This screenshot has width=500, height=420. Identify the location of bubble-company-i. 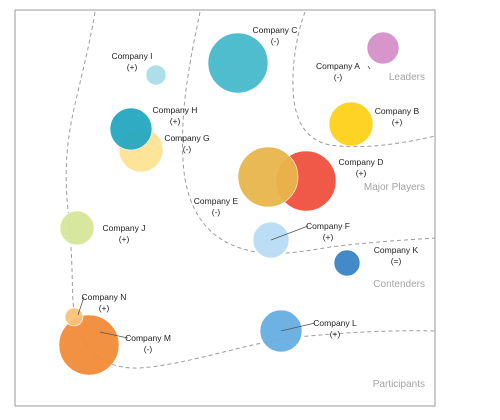
(156, 75).